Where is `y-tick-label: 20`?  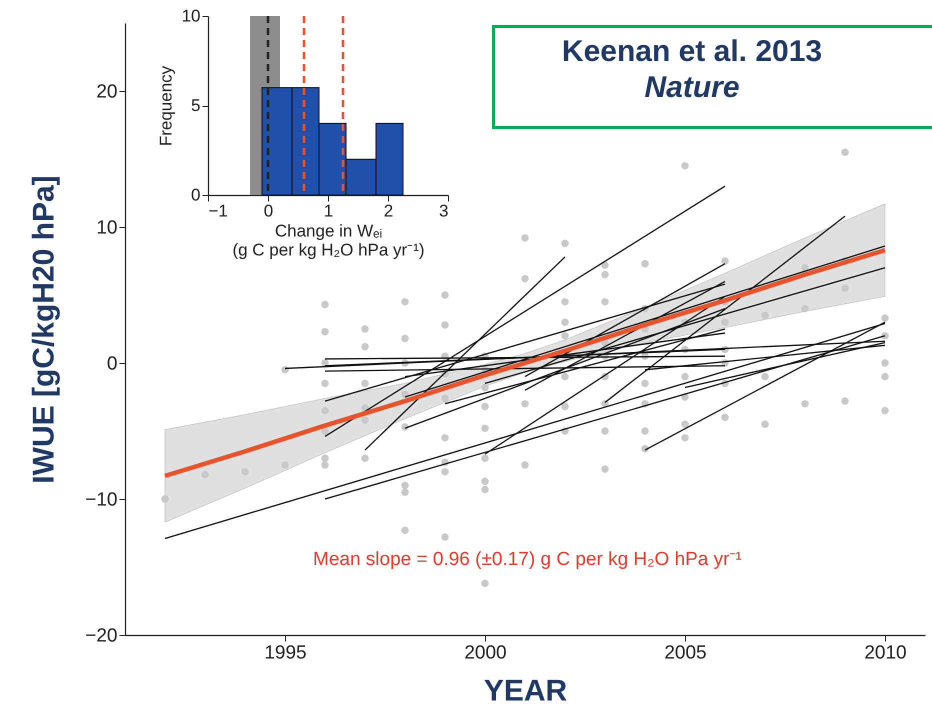 y-tick-label: 20 is located at coordinates (107, 92).